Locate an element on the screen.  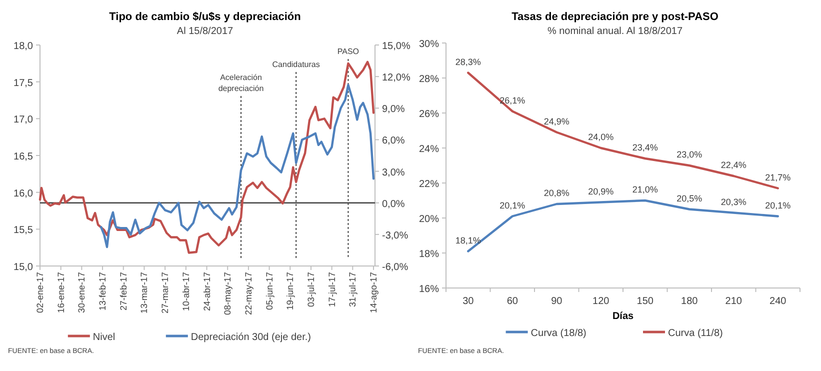
data-label: 20,5% is located at coordinates (689, 198).